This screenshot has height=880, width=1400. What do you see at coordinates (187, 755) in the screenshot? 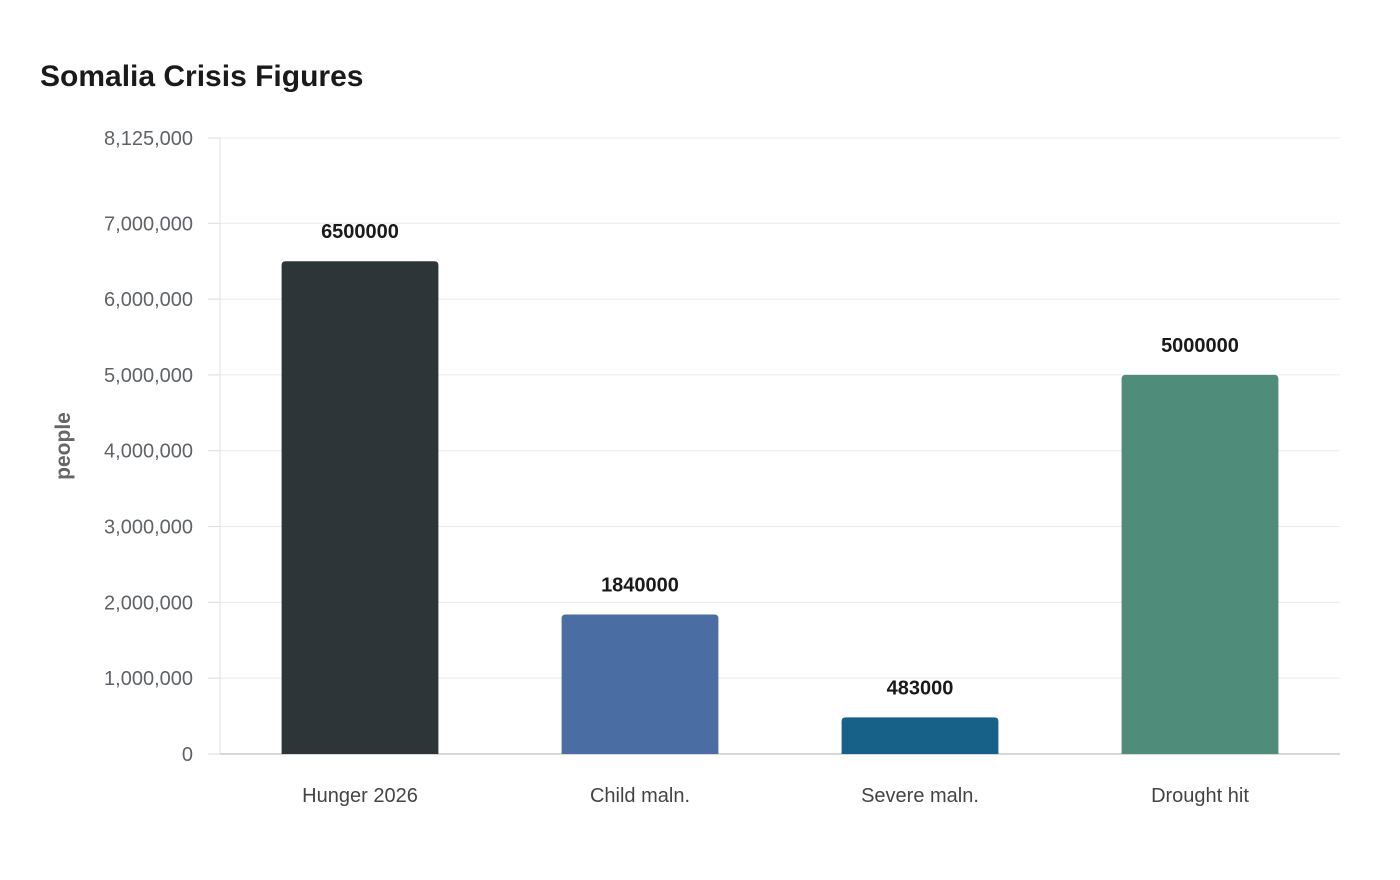
I see `y-tick-label: 0` at bounding box center [187, 755].